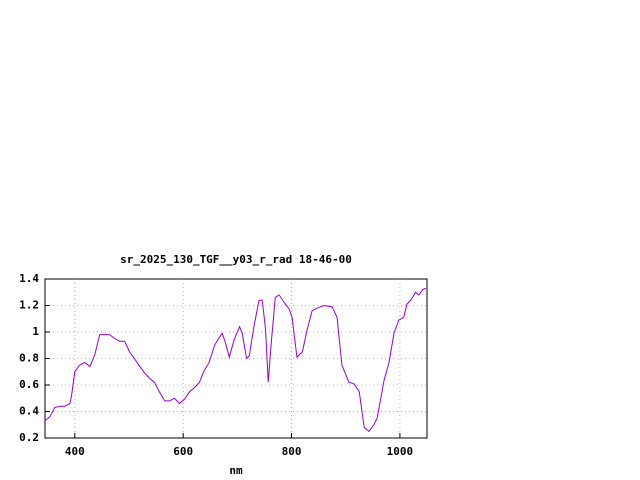  What do you see at coordinates (29, 437) in the screenshot?
I see `y-tick-label: 0.2` at bounding box center [29, 437].